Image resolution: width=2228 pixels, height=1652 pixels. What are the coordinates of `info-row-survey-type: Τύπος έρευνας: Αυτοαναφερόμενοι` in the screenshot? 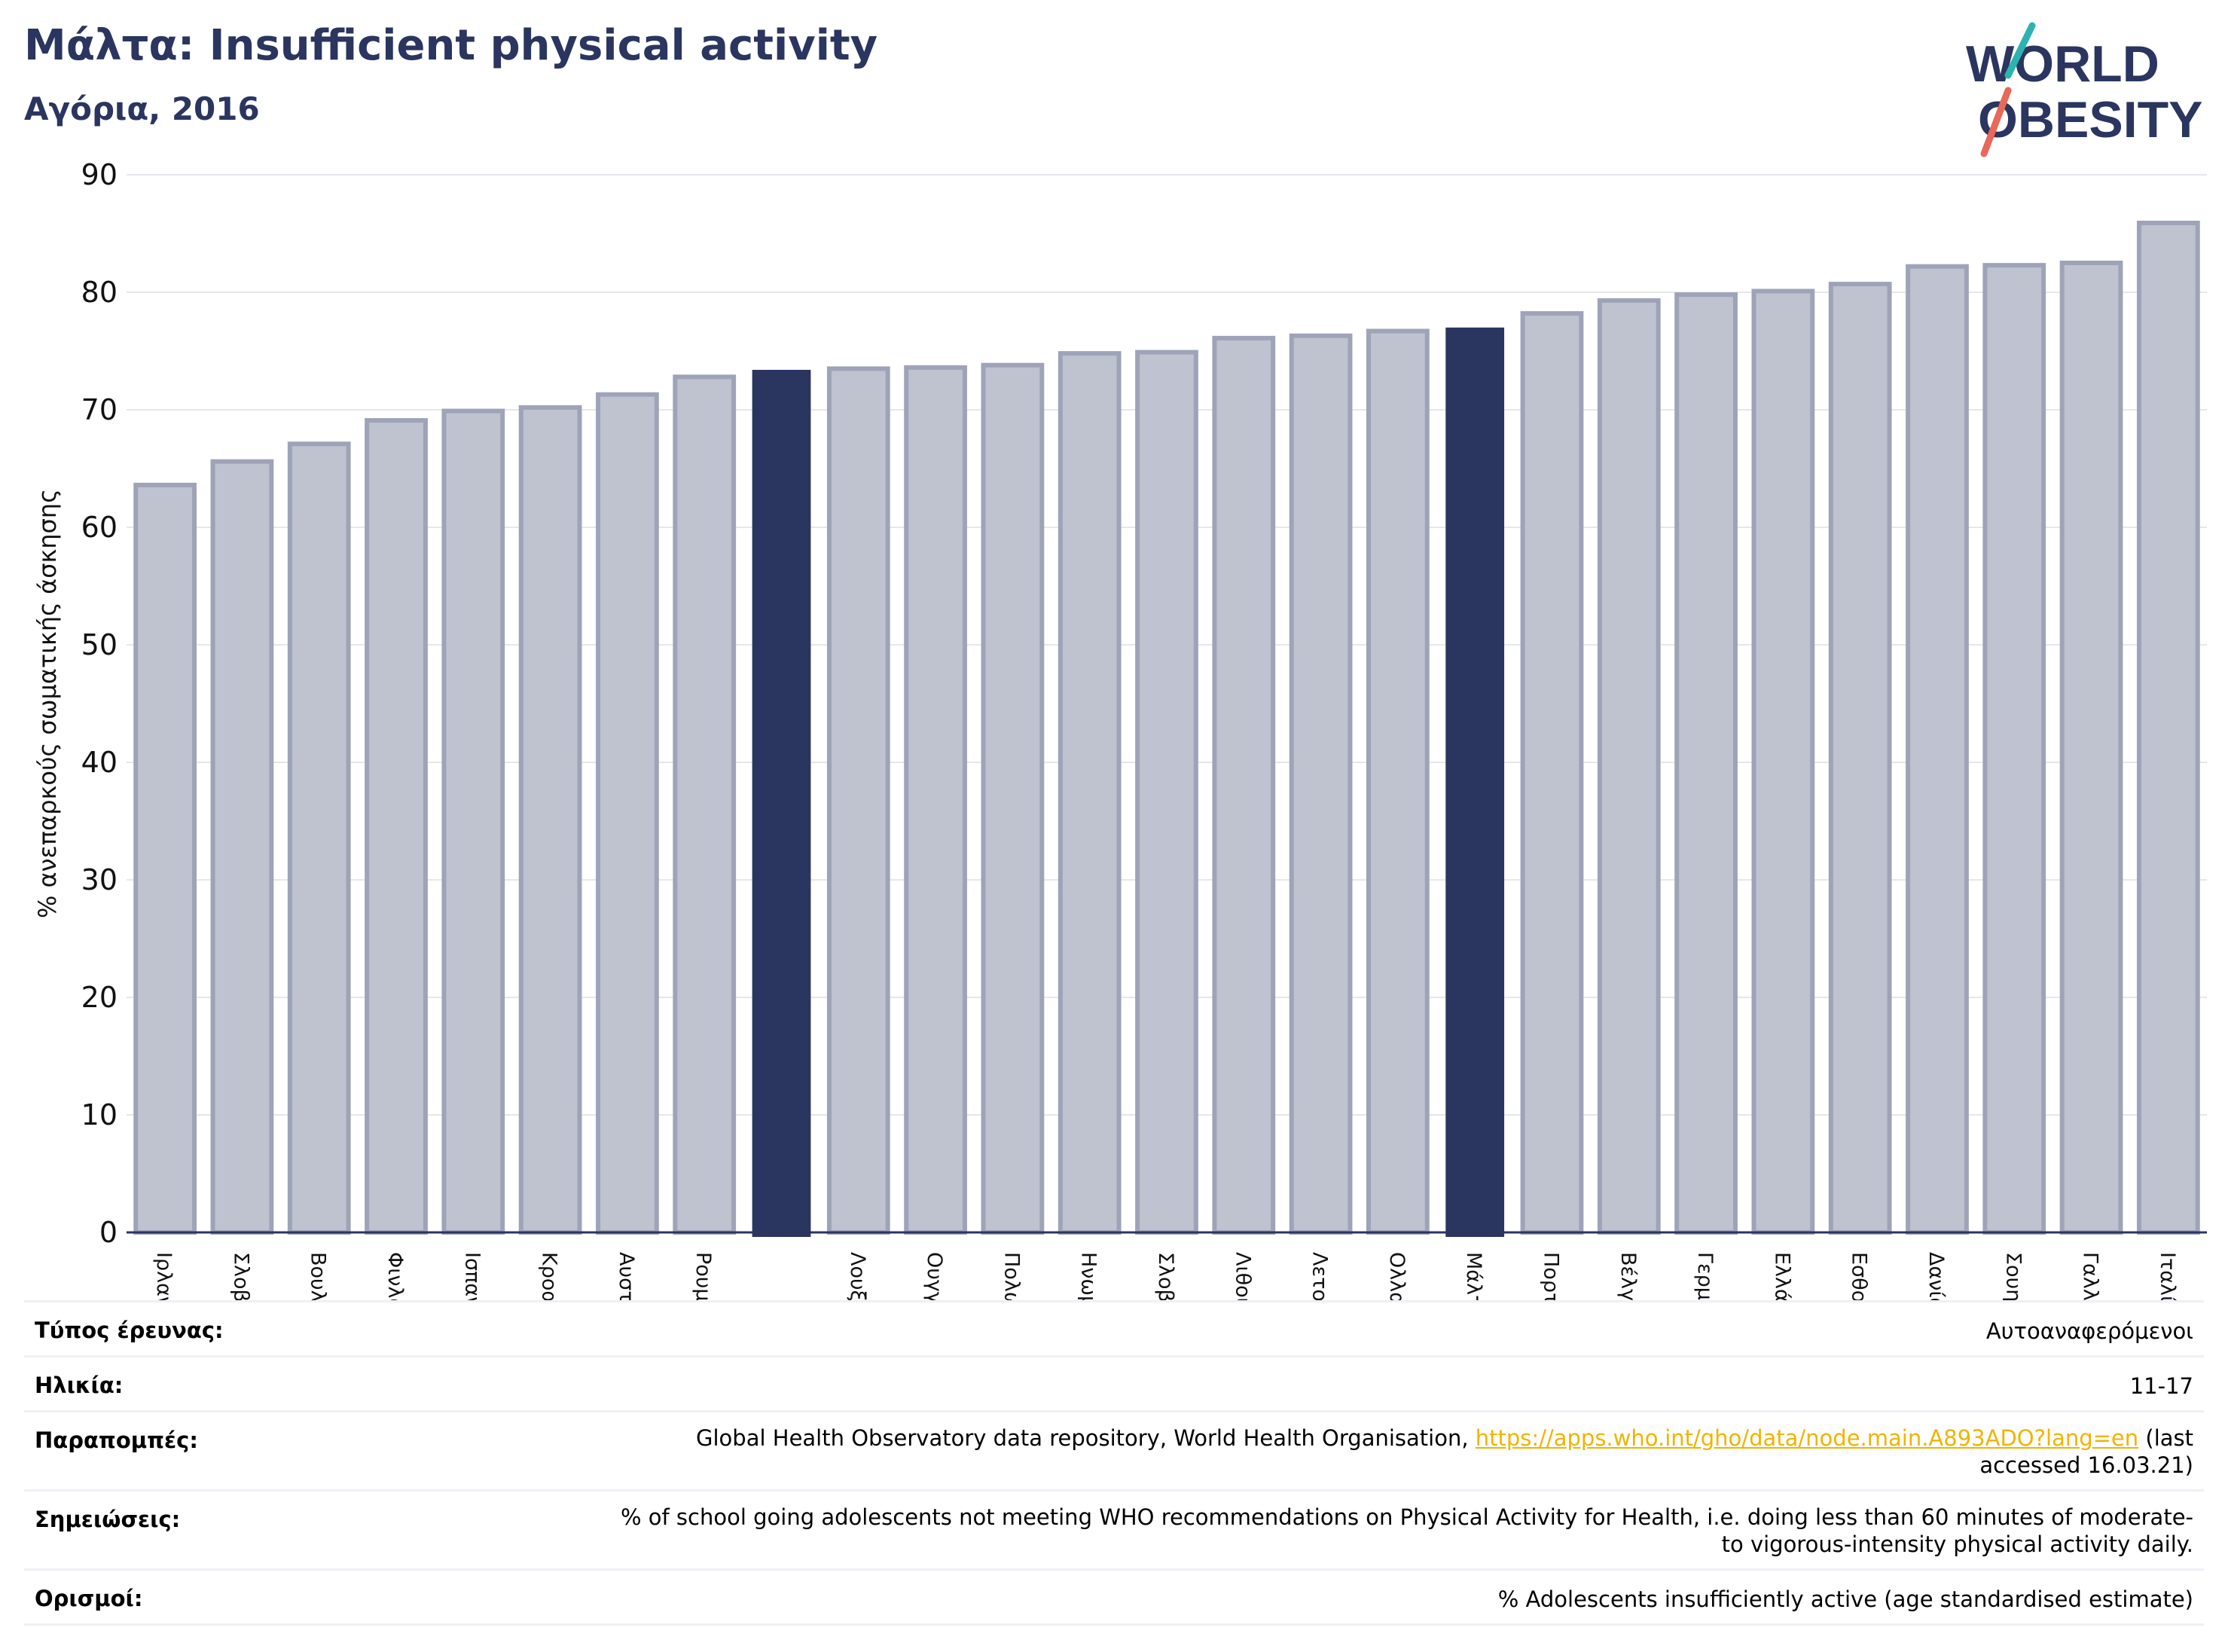 It's located at (1114, 1327).